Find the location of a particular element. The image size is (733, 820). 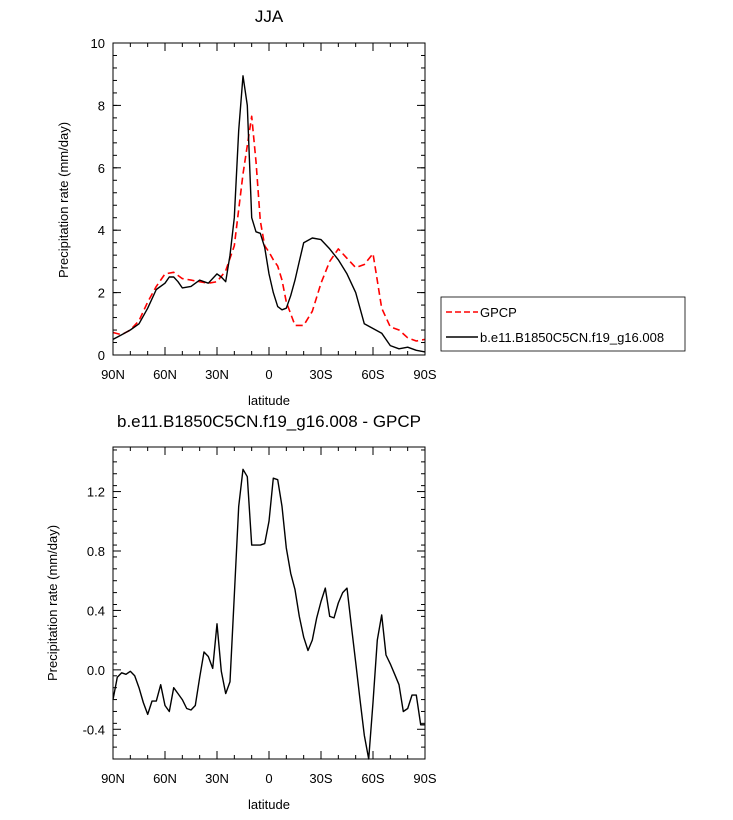

legend-label-gpcp: GPCP is located at coordinates (498, 312).